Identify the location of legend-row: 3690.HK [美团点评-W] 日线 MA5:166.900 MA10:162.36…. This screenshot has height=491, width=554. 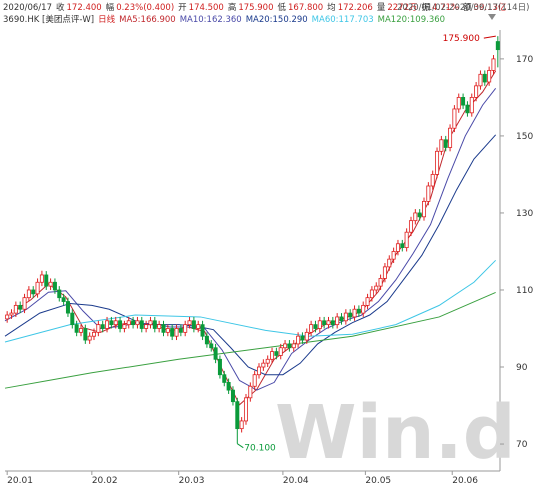
(256, 20).